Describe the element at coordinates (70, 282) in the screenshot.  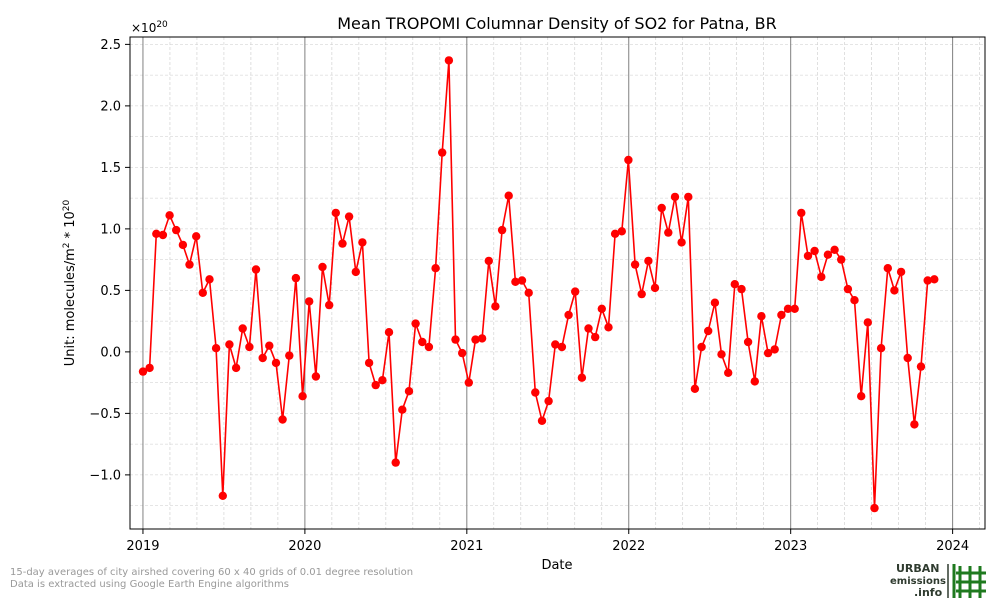
I see `y-axis-label: Unit: molecules/m2 * 1020` at that location.